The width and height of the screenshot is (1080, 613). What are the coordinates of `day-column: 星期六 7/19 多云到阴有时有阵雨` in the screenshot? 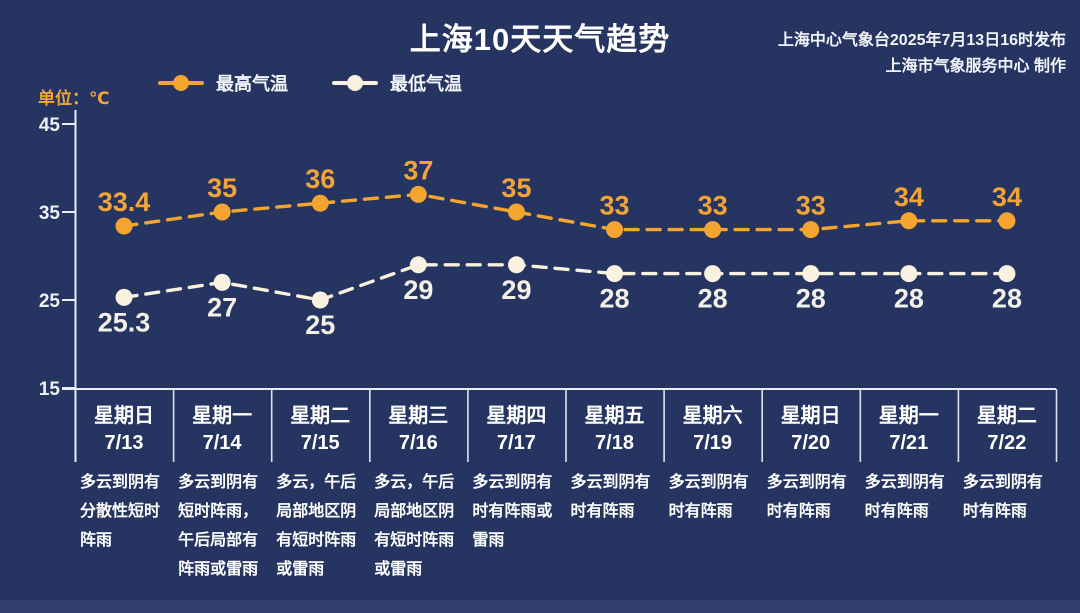 It's located at (713, 458).